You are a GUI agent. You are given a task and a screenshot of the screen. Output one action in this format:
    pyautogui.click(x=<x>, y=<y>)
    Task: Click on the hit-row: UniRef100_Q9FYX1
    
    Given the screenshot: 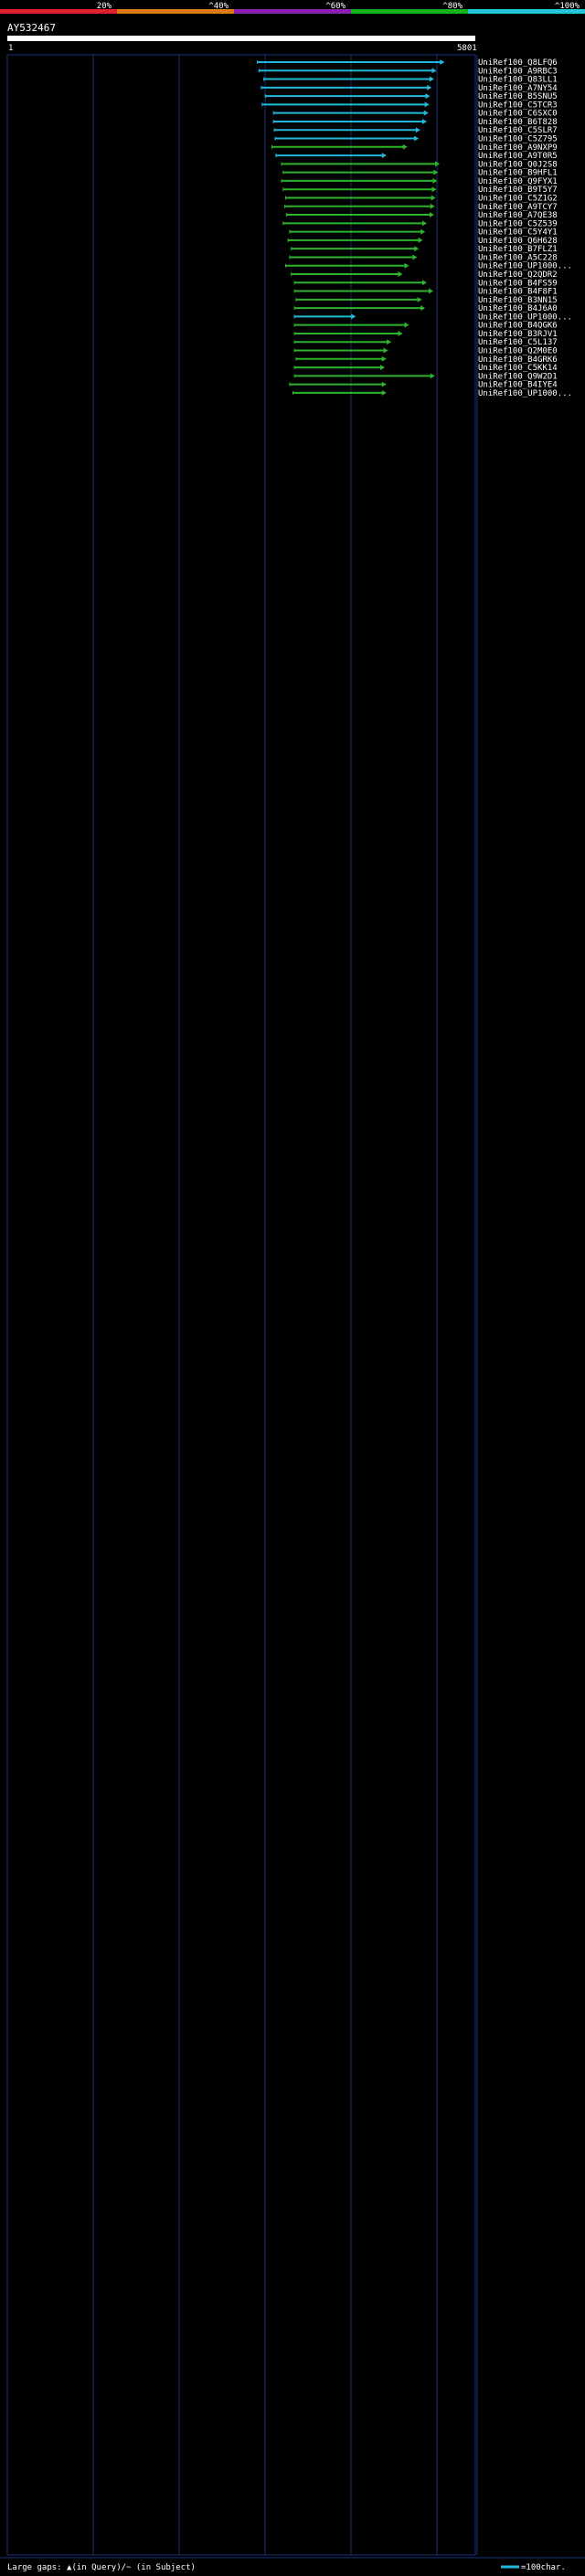 What is the action you would take?
    pyautogui.click(x=419, y=181)
    